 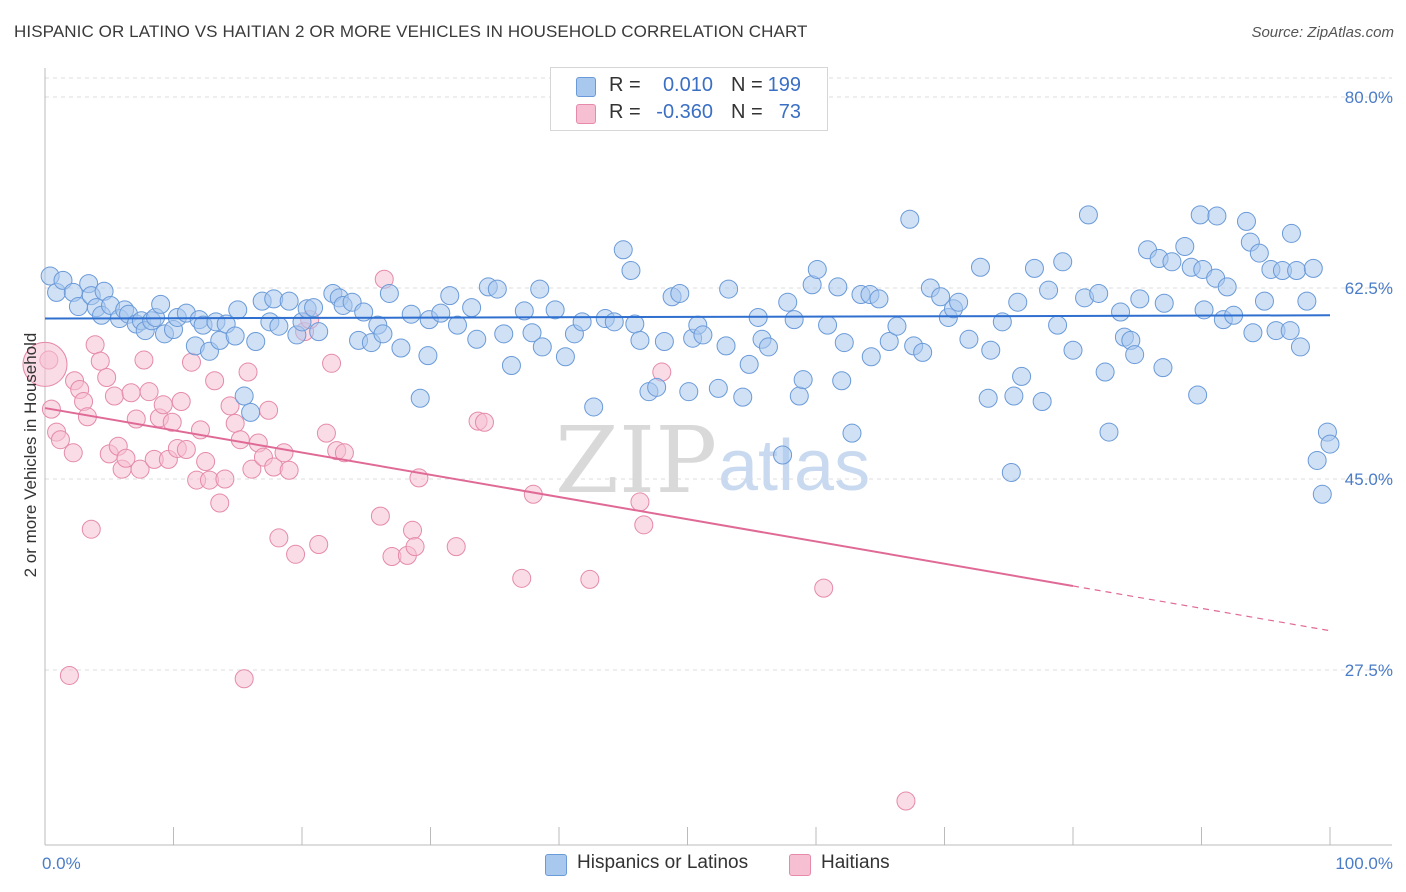 I want to click on series-legend: Hispanics or Latinos Haitians, so click(x=703, y=865).